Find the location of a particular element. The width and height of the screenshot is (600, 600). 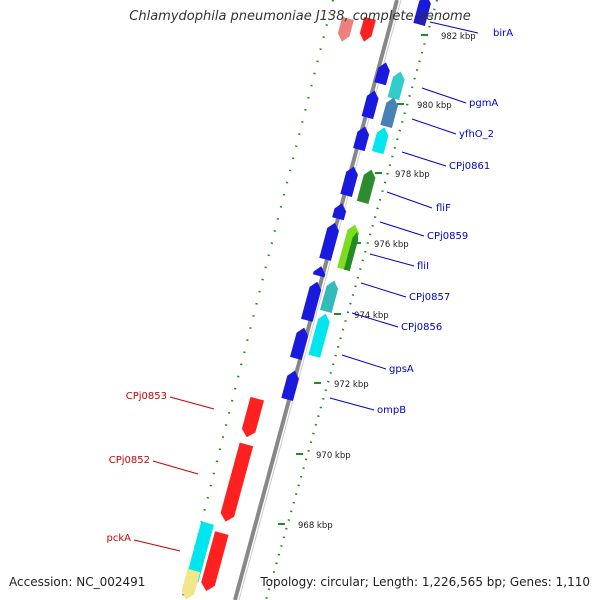

gene-label-reverse: CPj0852 is located at coordinates (129, 460).